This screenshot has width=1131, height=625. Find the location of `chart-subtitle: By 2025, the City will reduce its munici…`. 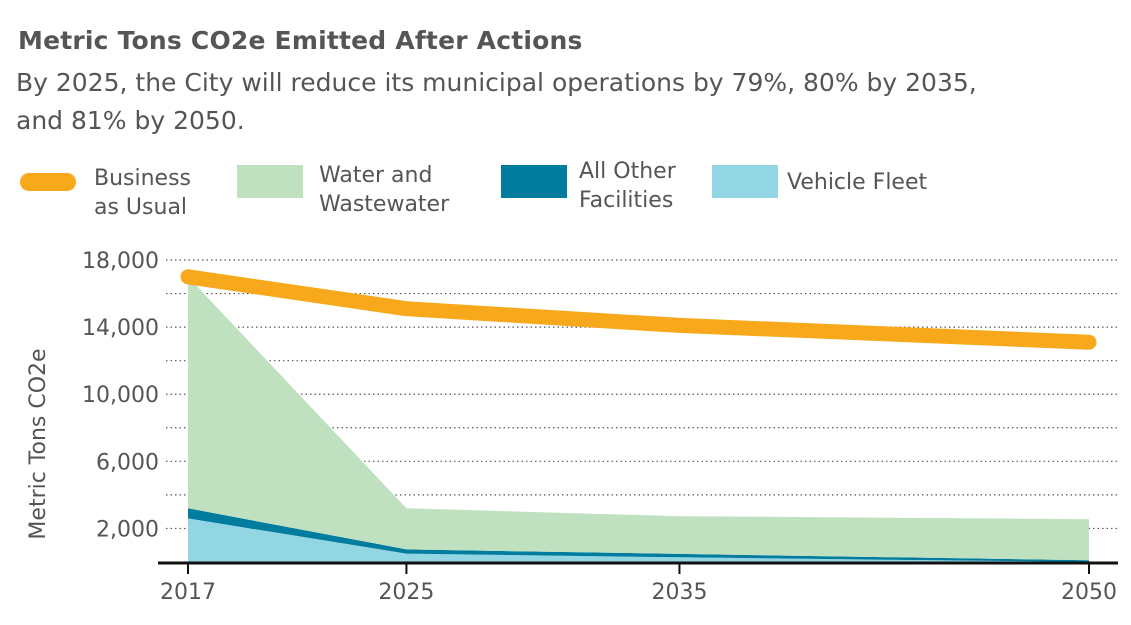

chart-subtitle: By 2025, the City will reduce its munici… is located at coordinates (496, 101).